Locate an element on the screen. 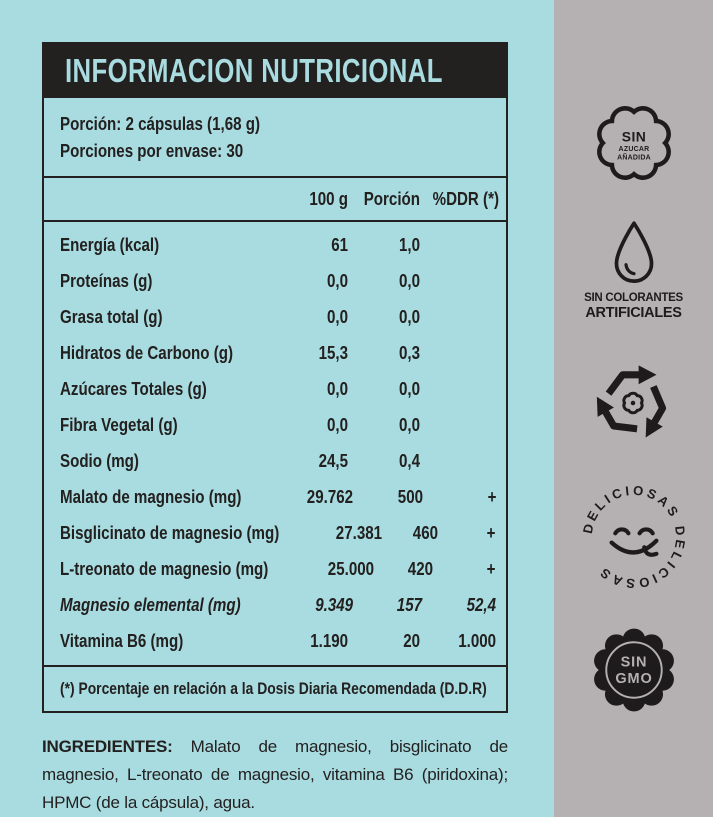 The height and width of the screenshot is (817, 713). no-artificial-colors-line1: SIN COLORANTES is located at coordinates (633, 298).